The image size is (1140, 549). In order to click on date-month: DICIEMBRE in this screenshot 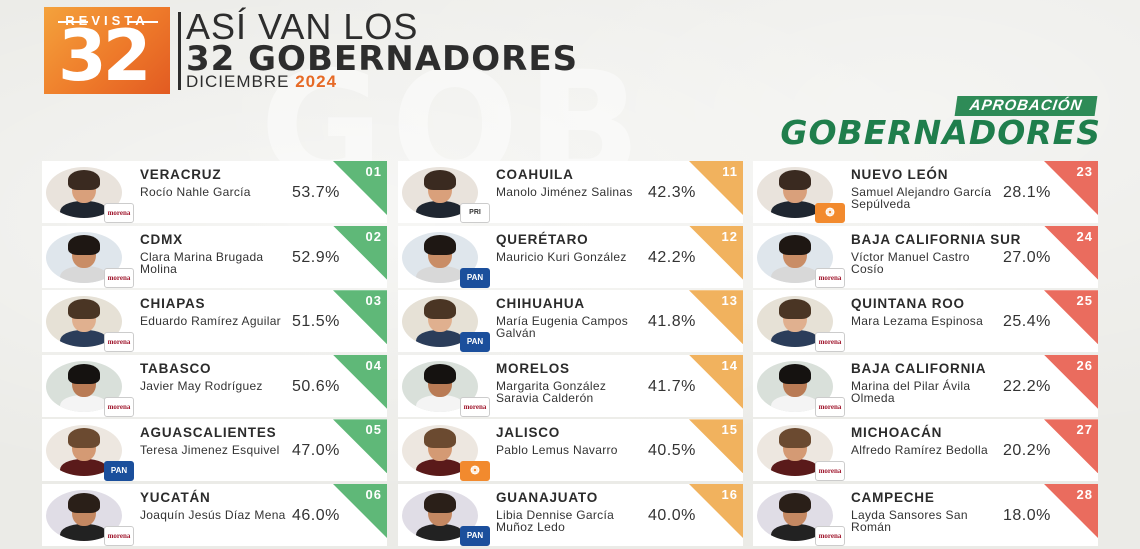, I will do `click(238, 81)`.